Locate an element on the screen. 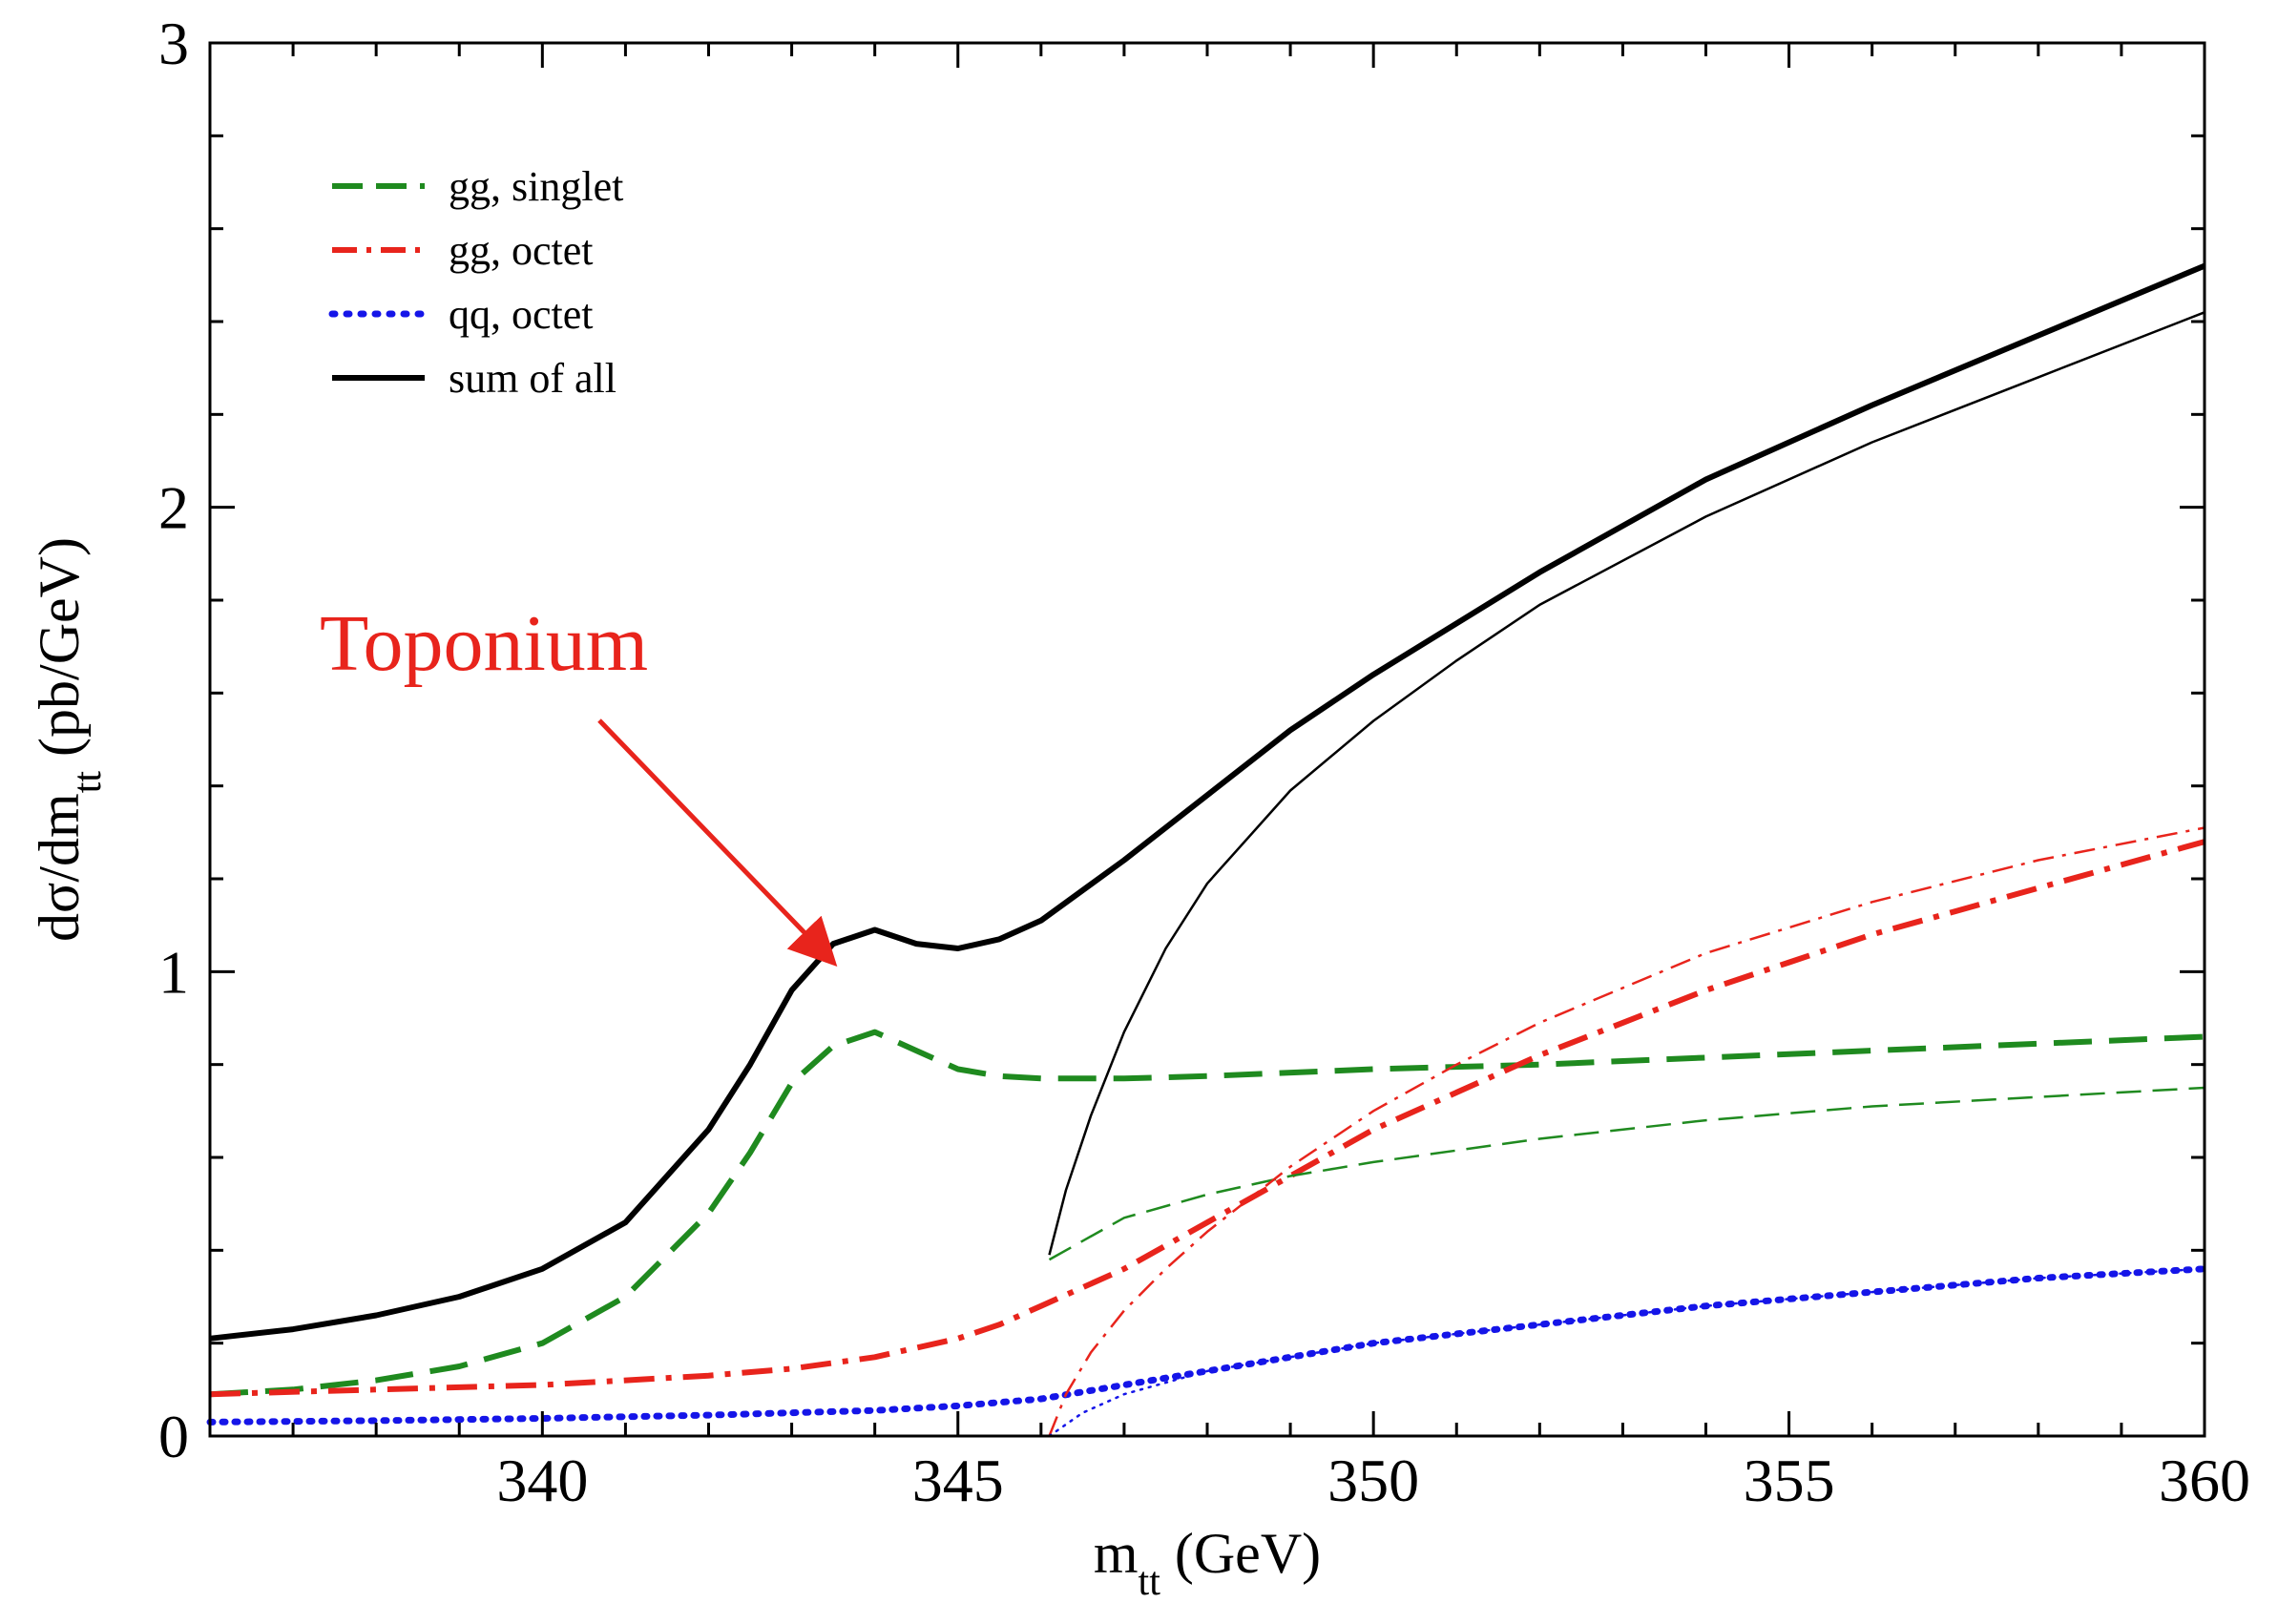 Image resolution: width=2278 pixels, height=1624 pixels. legend-label: sum of all is located at coordinates (533, 378).